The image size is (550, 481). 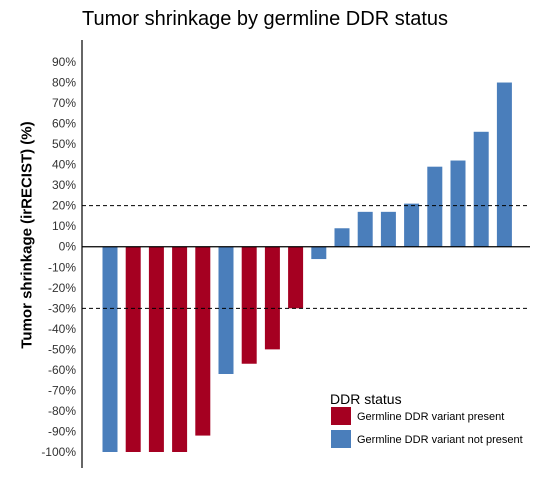 What do you see at coordinates (64, 144) in the screenshot?
I see `y-tick-label: 50%` at bounding box center [64, 144].